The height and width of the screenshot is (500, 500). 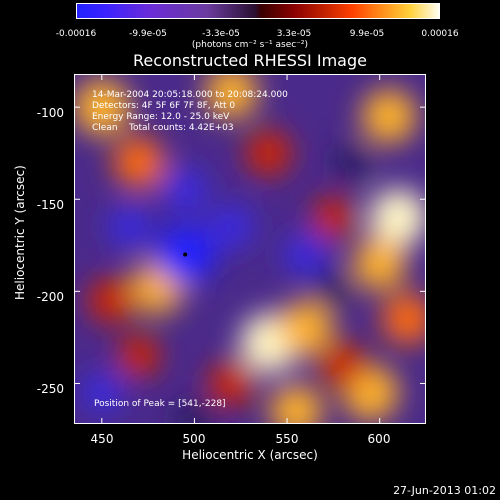 I want to click on y-tick-label: -250, so click(x=50, y=389).